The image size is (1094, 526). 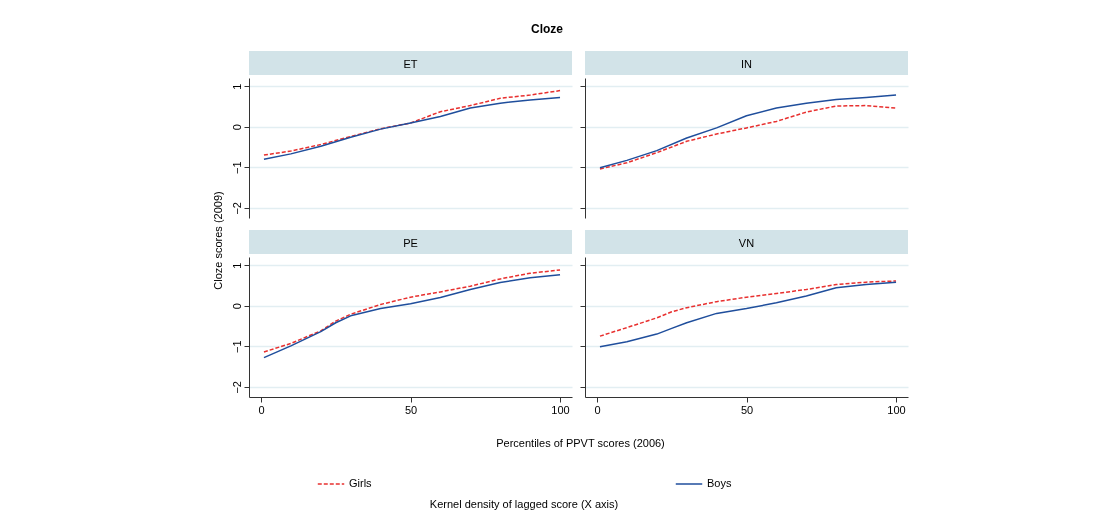 What do you see at coordinates (217, 240) in the screenshot?
I see `y-axis-title: Cloze scores (2009)` at bounding box center [217, 240].